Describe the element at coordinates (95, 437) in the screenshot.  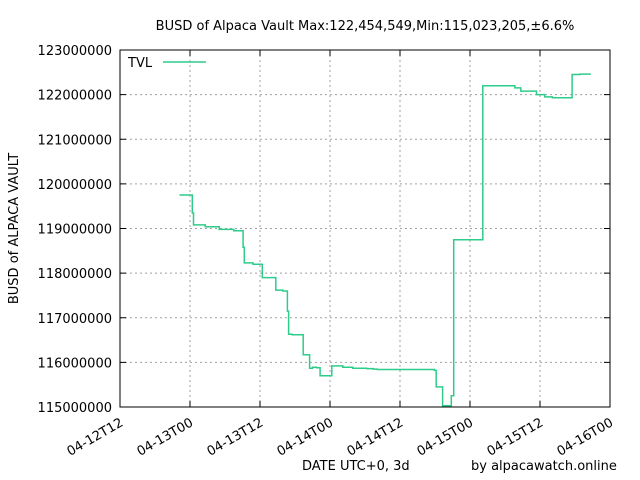
I see `x-tick-label: 04-12T12` at that location.